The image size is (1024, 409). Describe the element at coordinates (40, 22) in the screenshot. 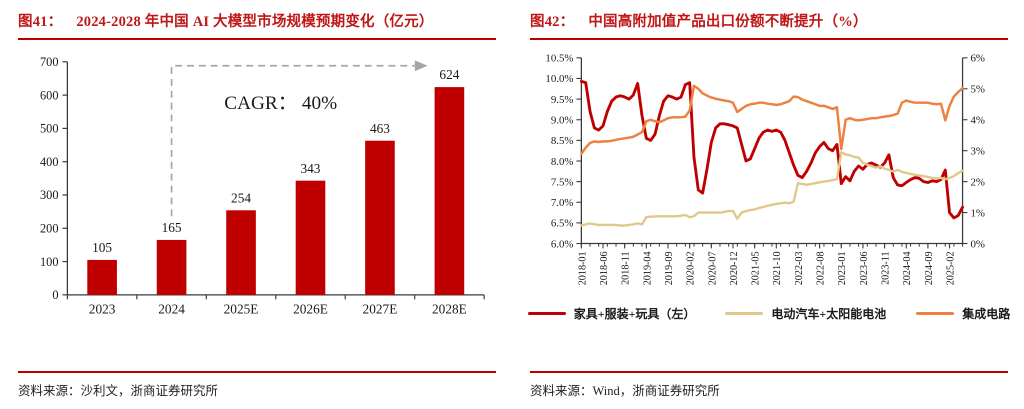

I see `figure-41-label: 图41：` at that location.